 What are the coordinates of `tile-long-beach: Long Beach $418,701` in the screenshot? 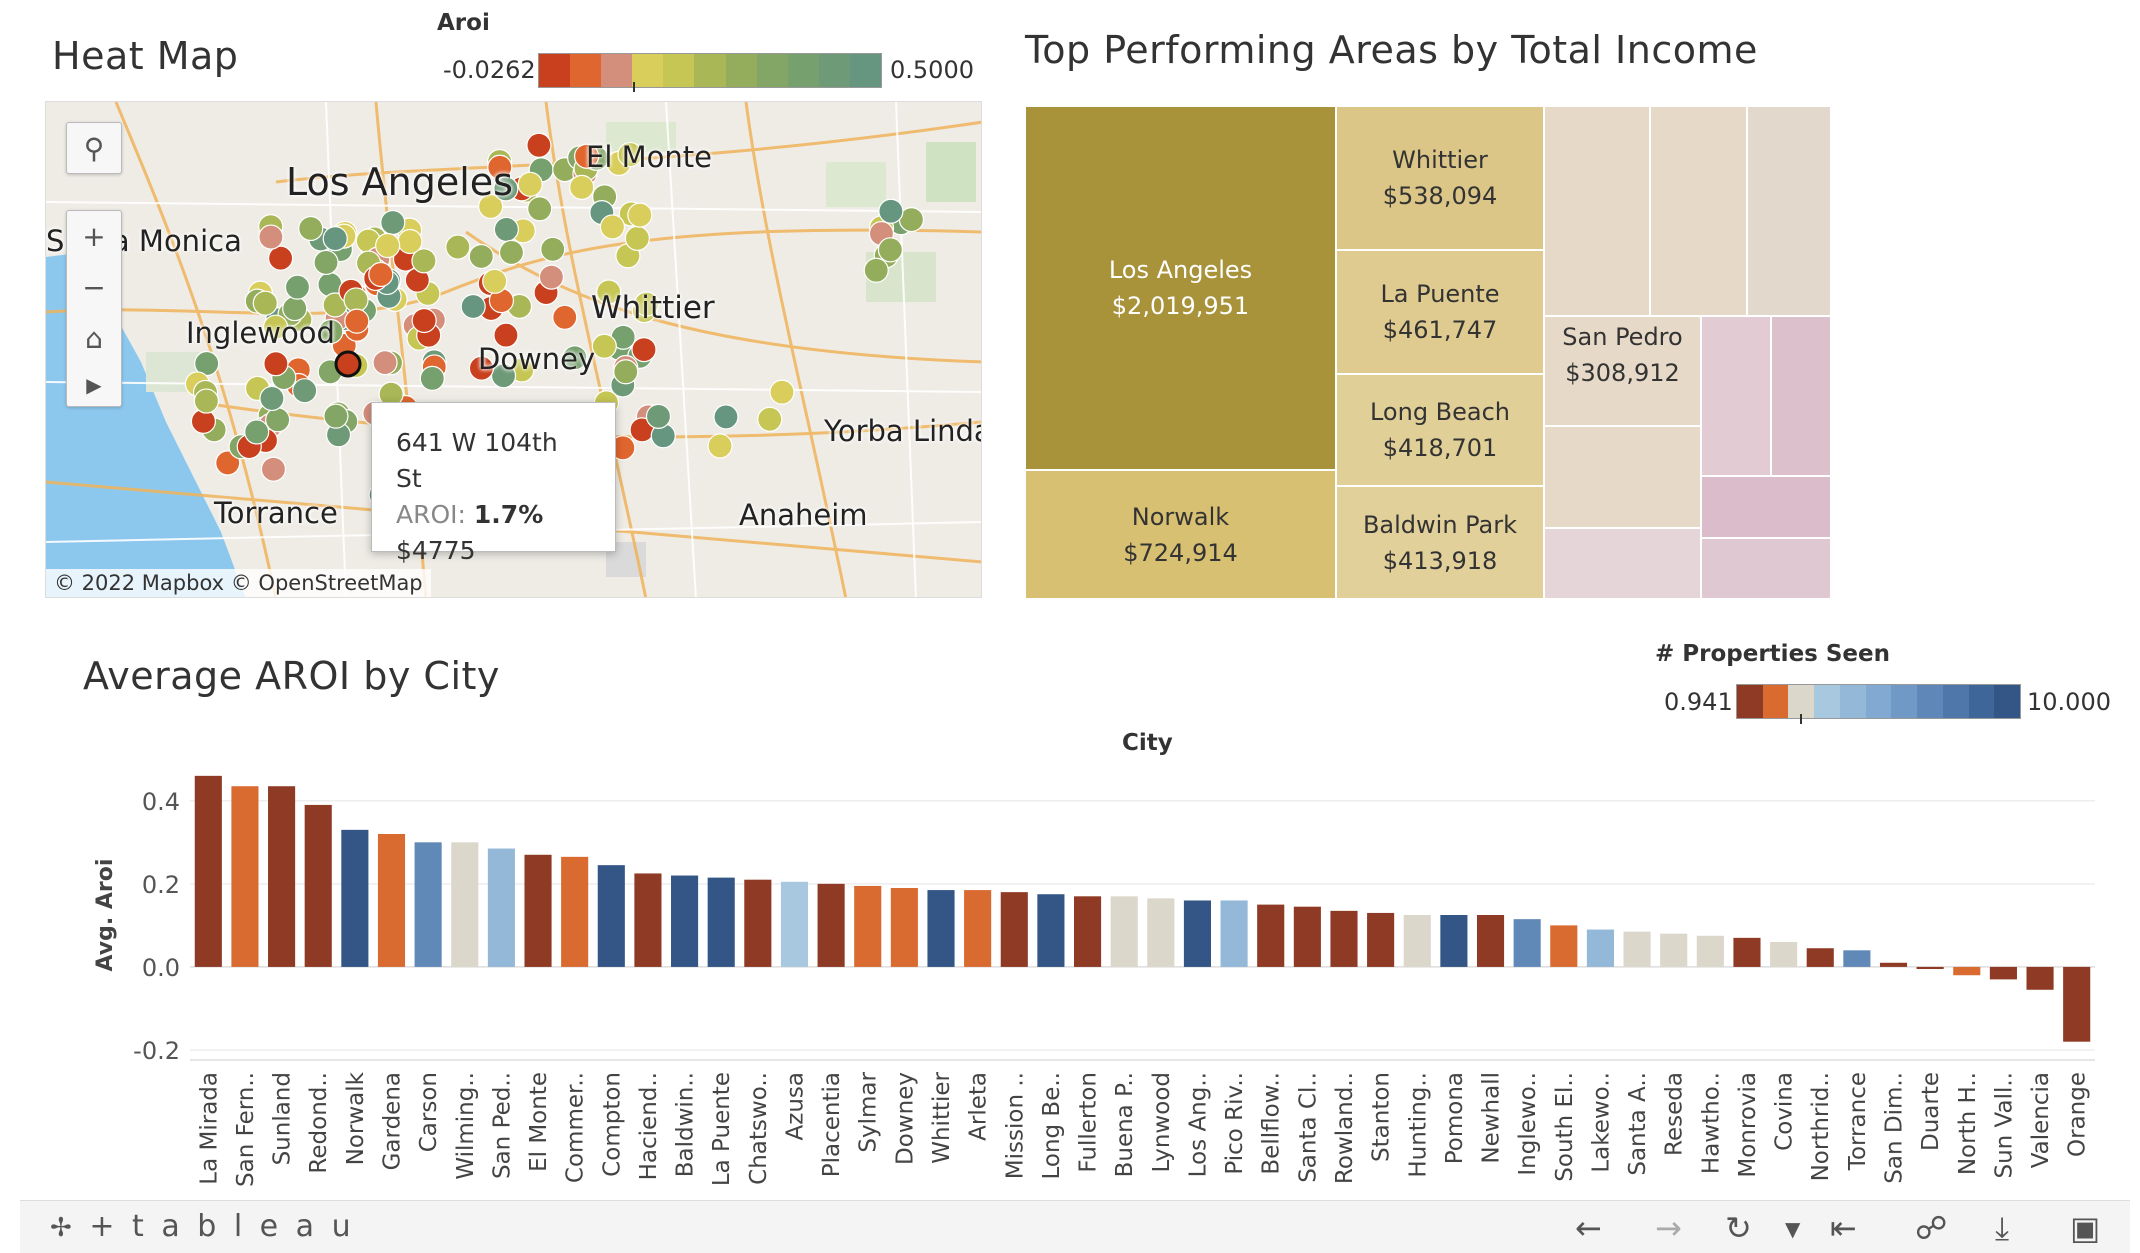 It's located at (1440, 430).